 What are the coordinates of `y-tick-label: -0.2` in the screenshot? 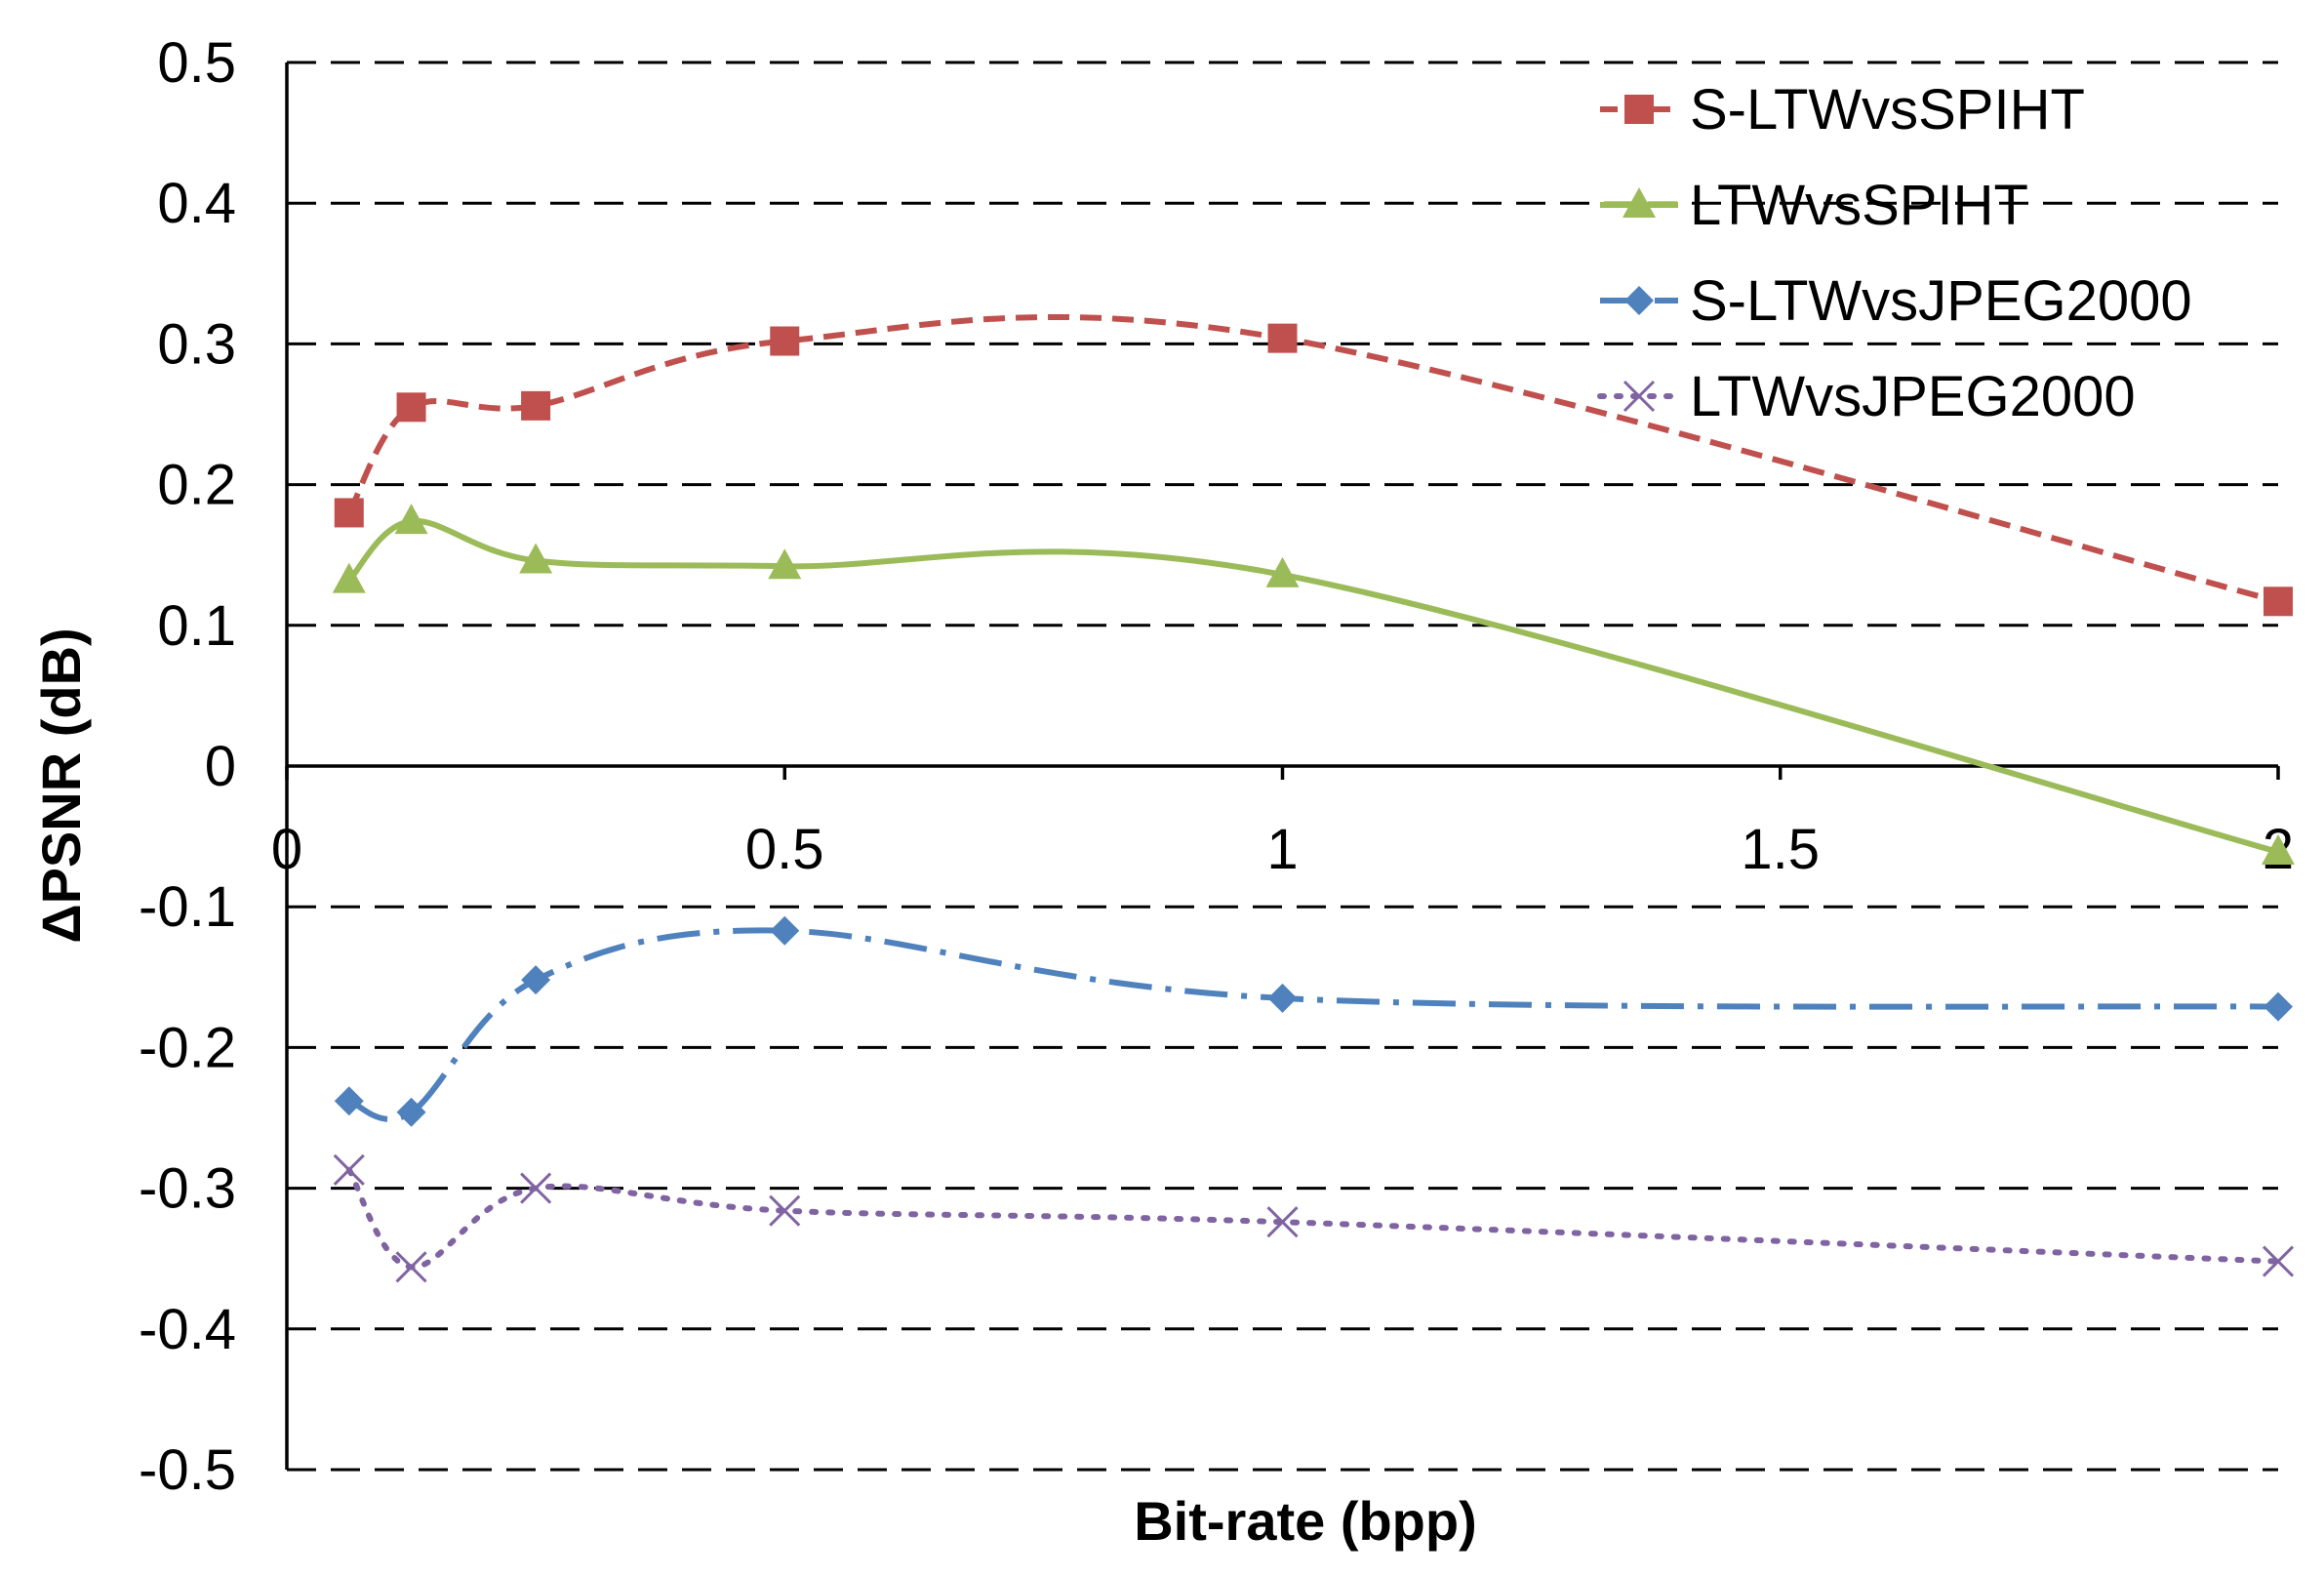 It's located at (187, 1047).